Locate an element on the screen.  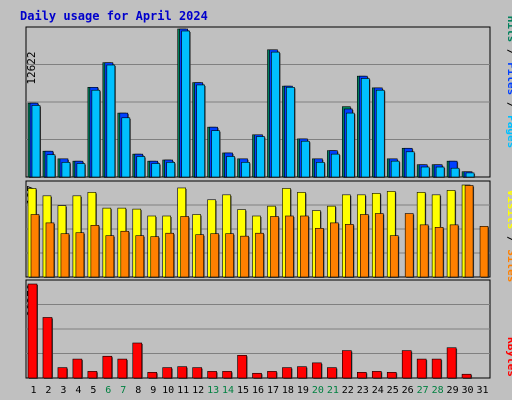
x-axis-label-day-11: 11 is located at coordinates (183, 390).